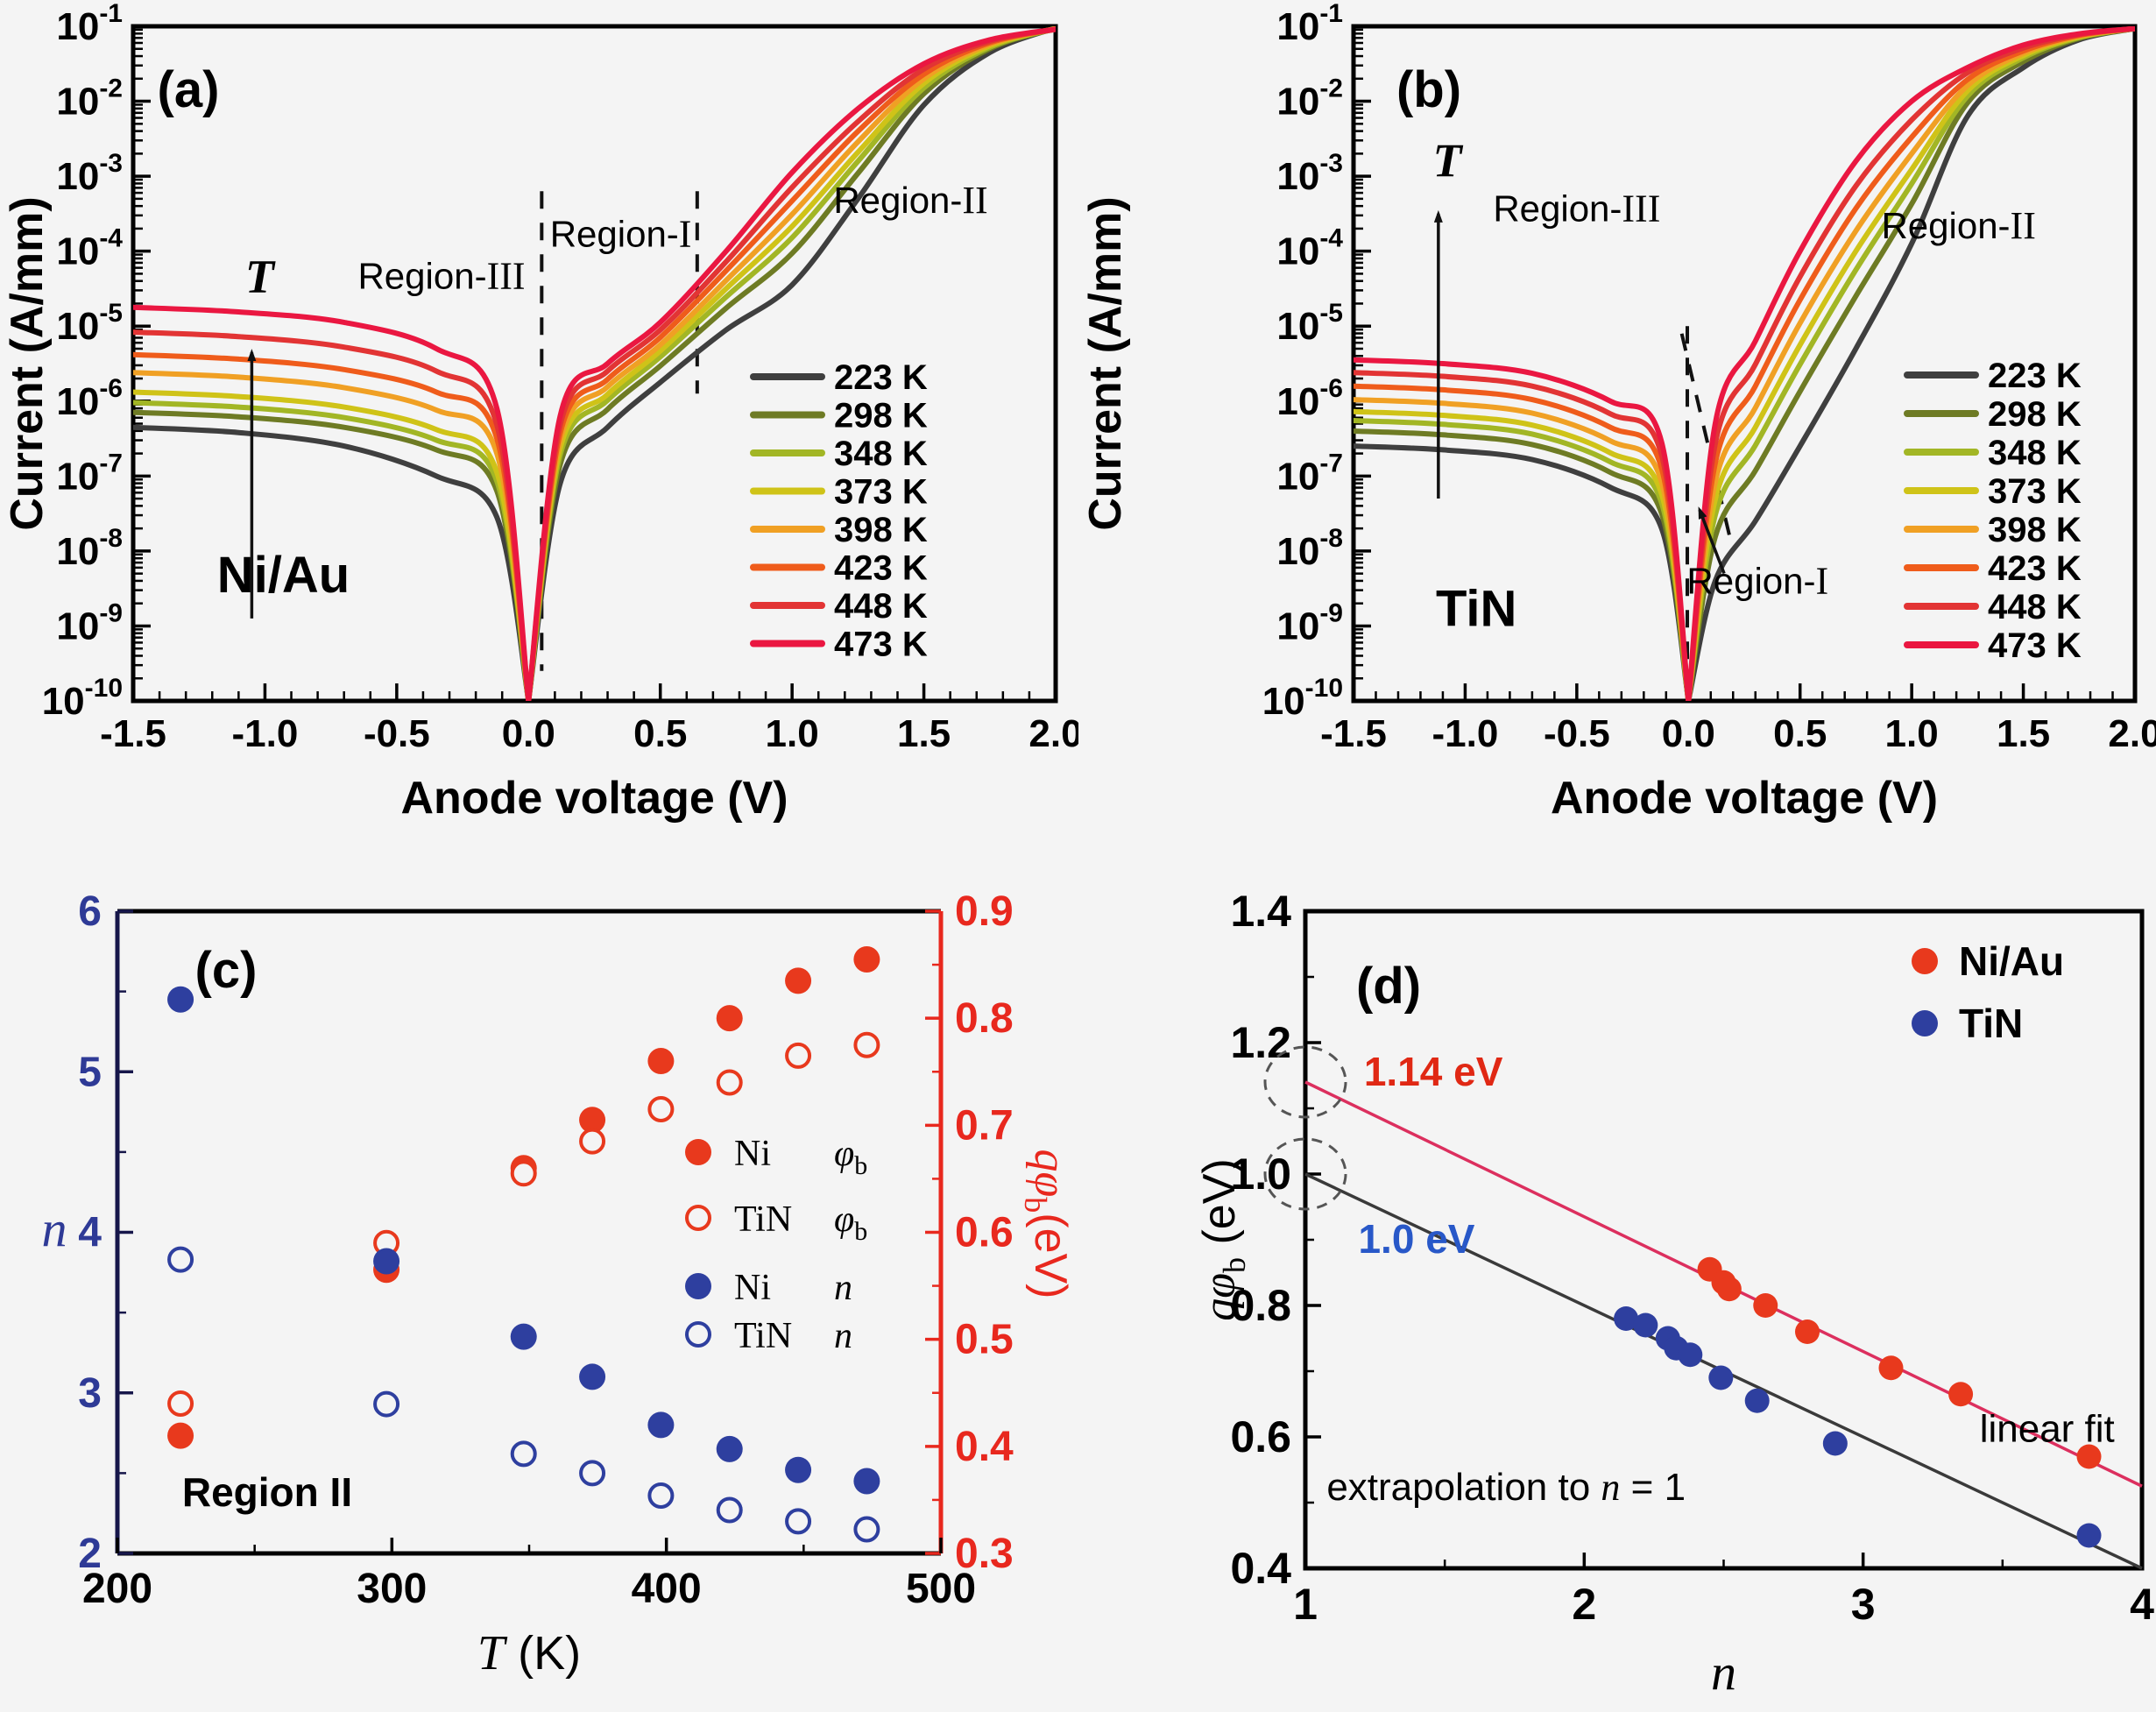 The width and height of the screenshot is (2156, 1712). I want to click on x-tick-label: 2, so click(1584, 1605).